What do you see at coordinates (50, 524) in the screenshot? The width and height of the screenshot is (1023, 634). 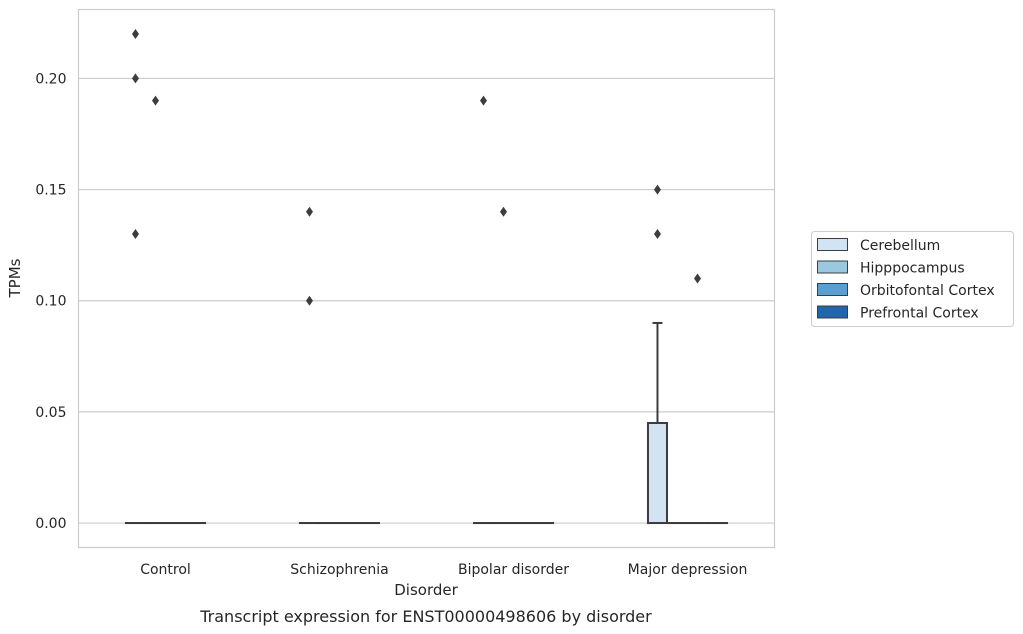 I see `y-tick-label: 0.00` at bounding box center [50, 524].